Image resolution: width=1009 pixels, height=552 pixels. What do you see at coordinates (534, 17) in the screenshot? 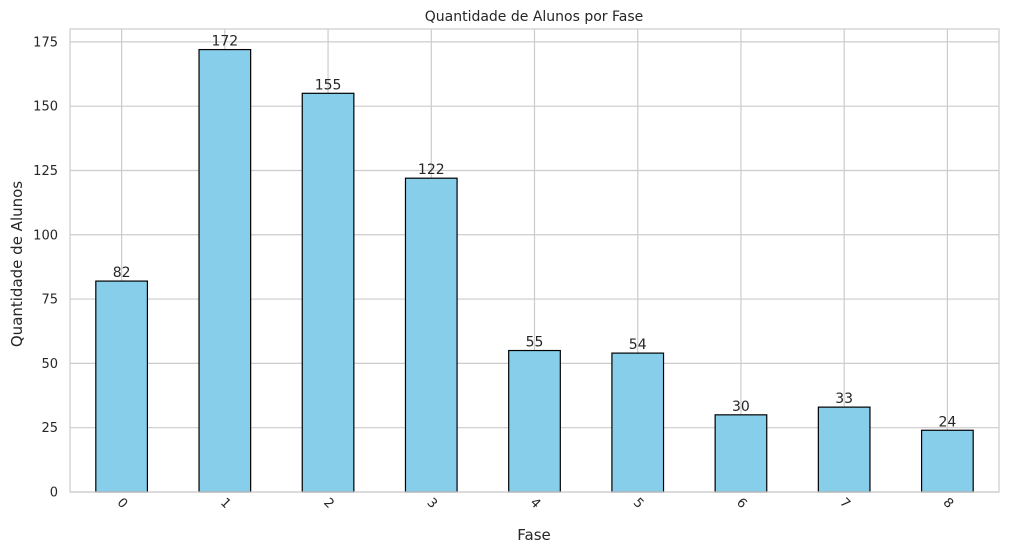
I see `chart-title: Quantidade de Alunos por Fase` at bounding box center [534, 17].